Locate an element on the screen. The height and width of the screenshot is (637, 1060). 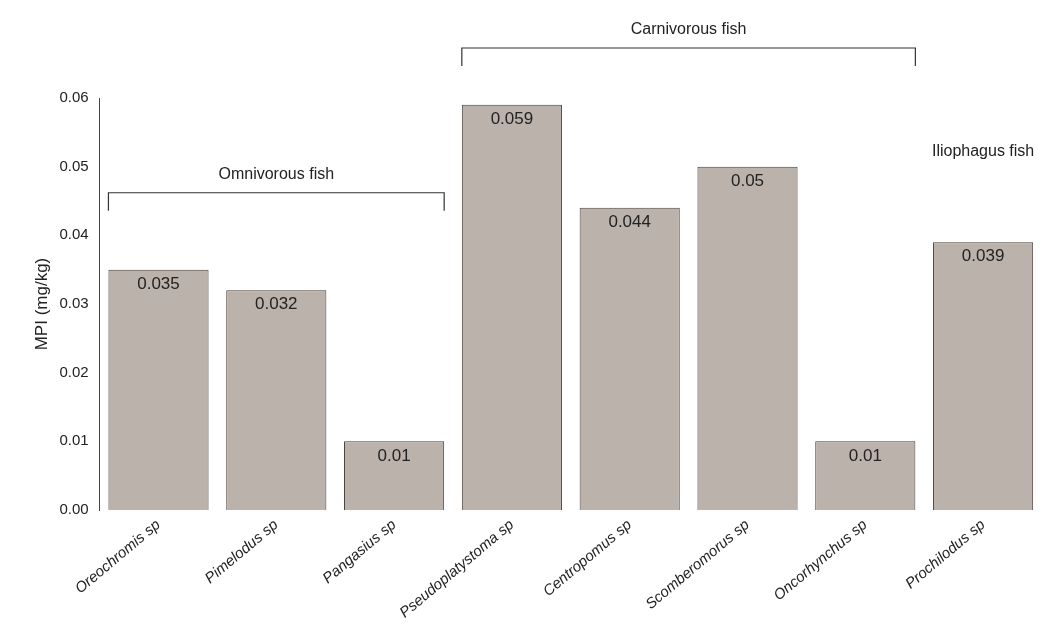
annotation: Iliophagus fish is located at coordinates (983, 151).